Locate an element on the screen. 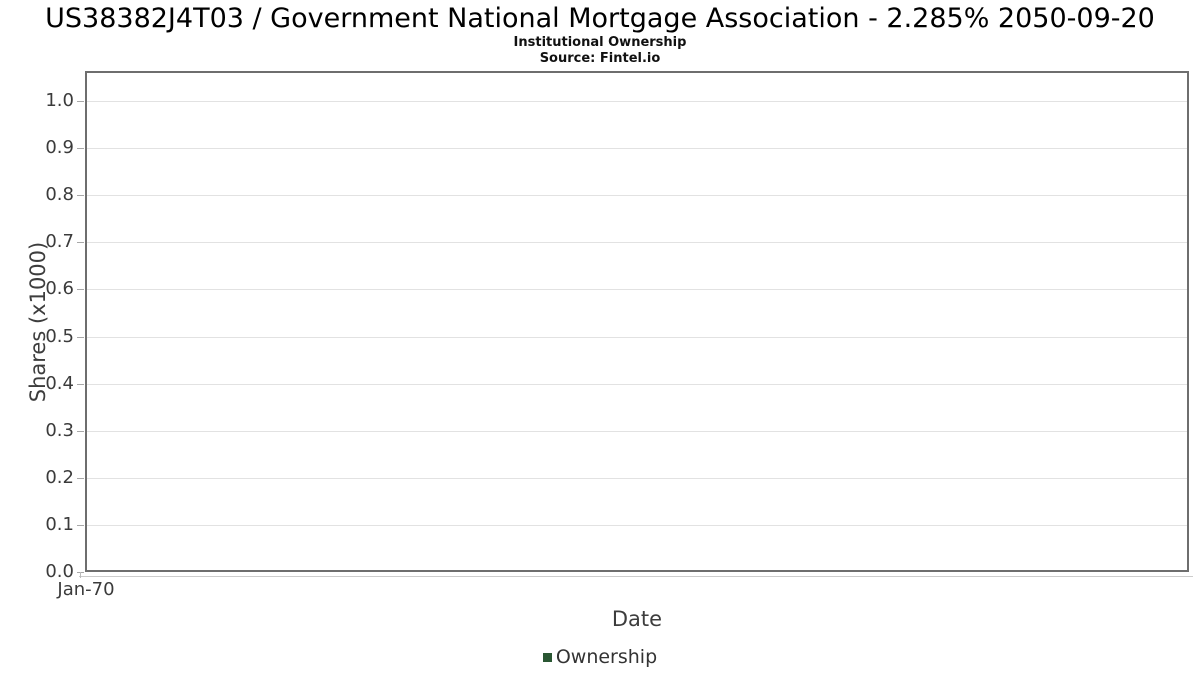  x-tick-label: Jan-70 is located at coordinates (86, 589).